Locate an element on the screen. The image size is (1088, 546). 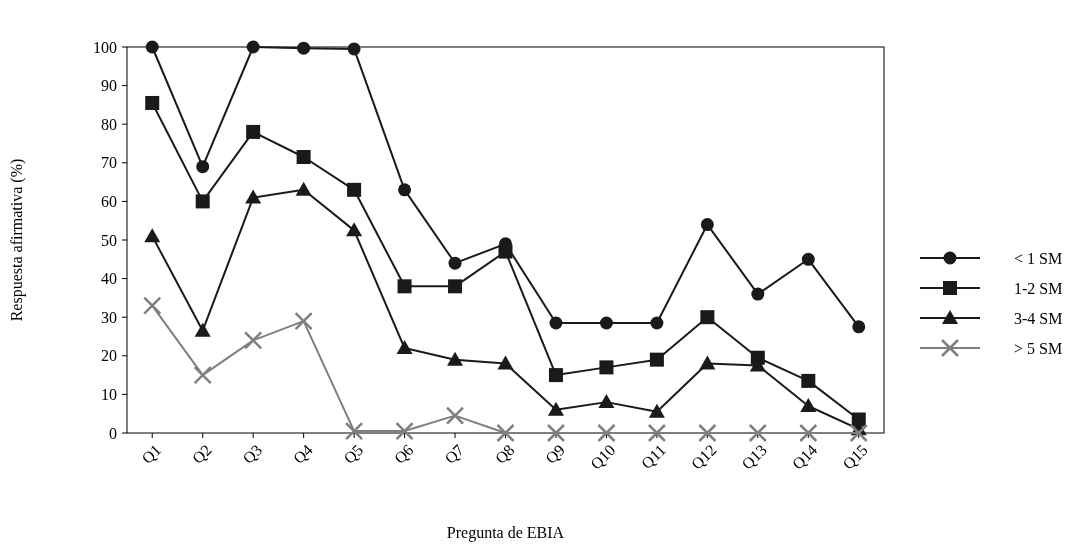
x-tick-label: Q13 is located at coordinates (754, 457).